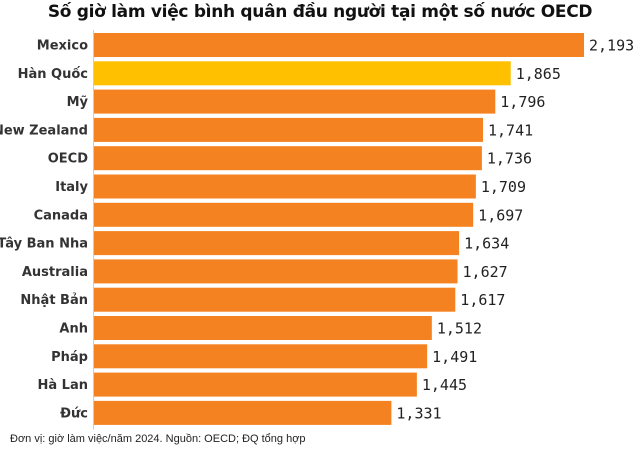 The image size is (640, 455). I want to click on category-label: Pháp, so click(69, 357).